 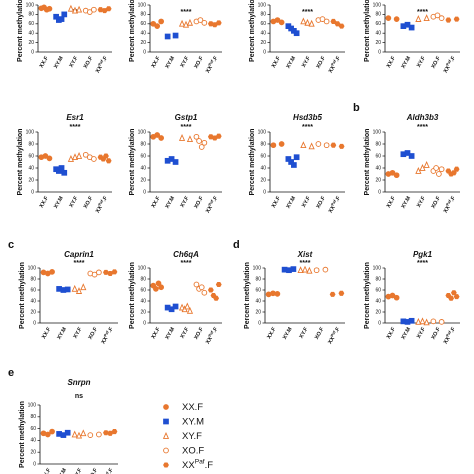 I want to click on panel-letter: c, so click(x=11, y=245).